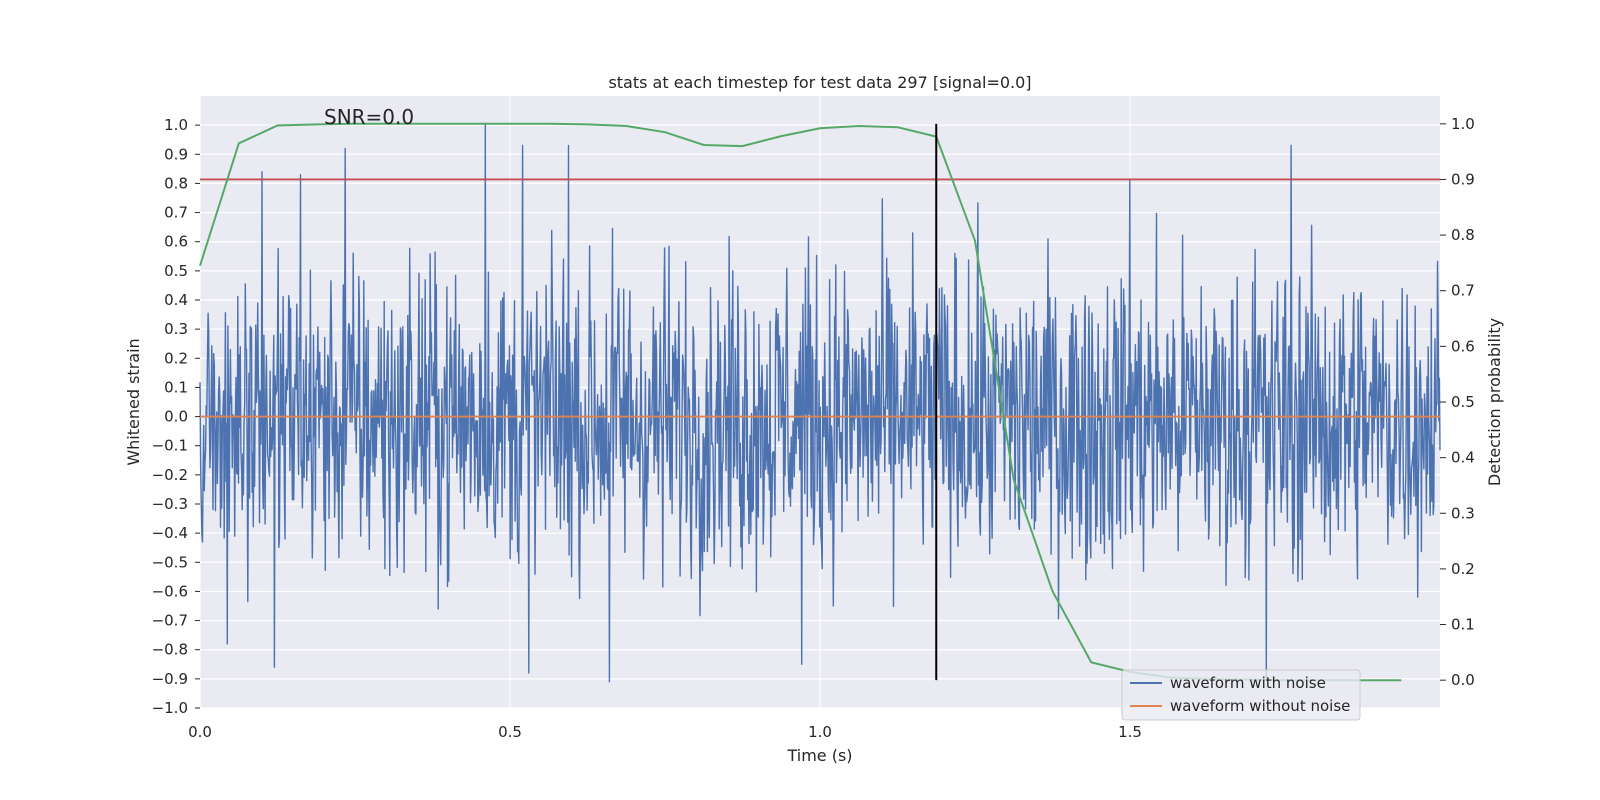 The width and height of the screenshot is (1600, 800). What do you see at coordinates (200, 732) in the screenshot?
I see `x-tick-label: 0.0` at bounding box center [200, 732].